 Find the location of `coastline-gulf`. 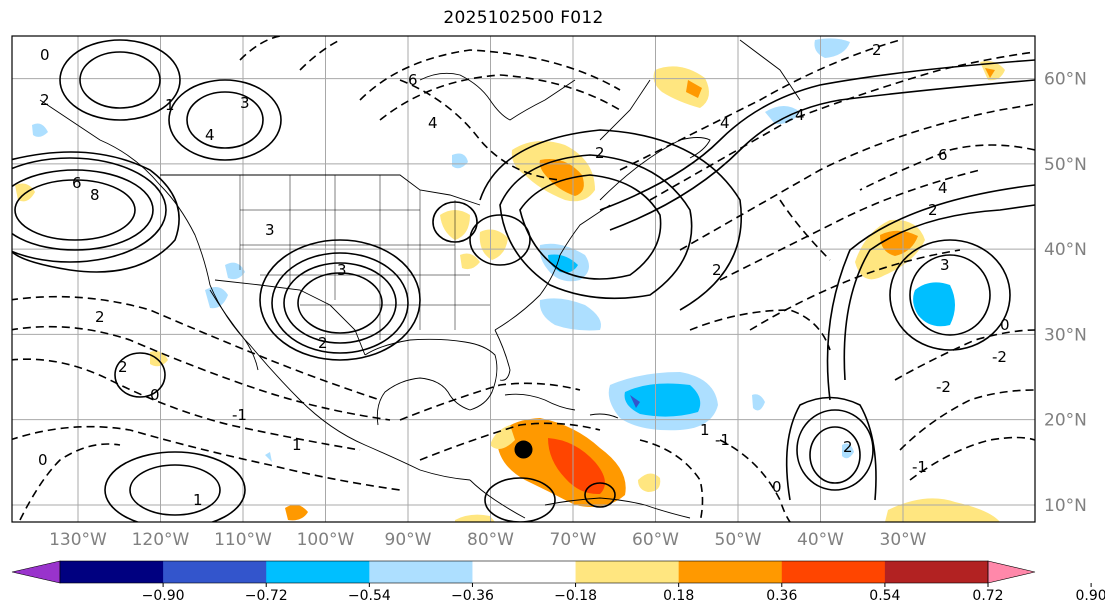

coastline-gulf is located at coordinates (431, 382).